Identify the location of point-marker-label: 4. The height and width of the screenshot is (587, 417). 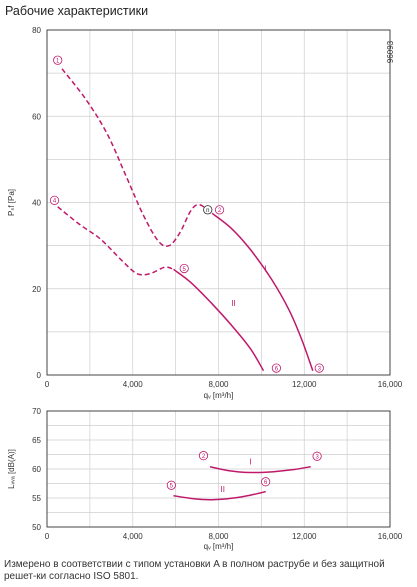
(55, 202).